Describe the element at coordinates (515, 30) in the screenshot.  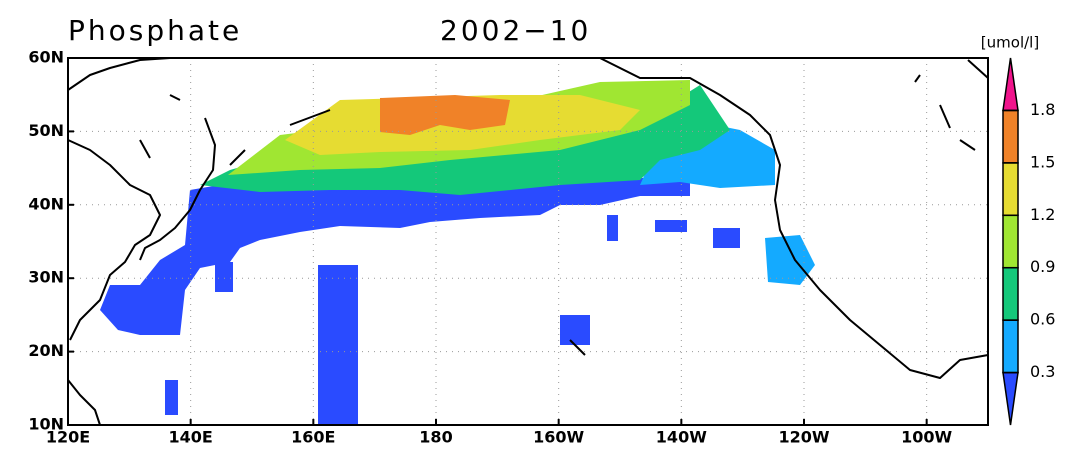
I see `date: 2002−10` at that location.